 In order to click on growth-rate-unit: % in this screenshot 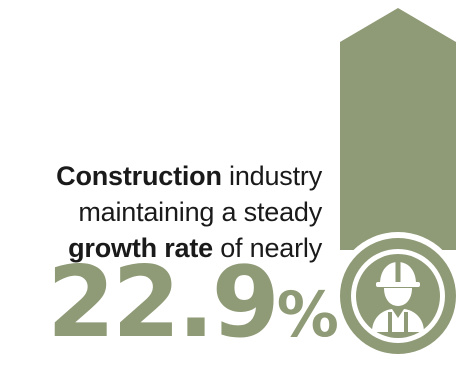, I will do `click(307, 314)`.